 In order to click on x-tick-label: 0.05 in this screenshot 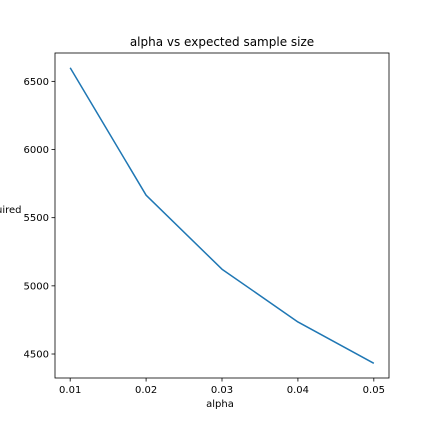, I will do `click(374, 390)`.